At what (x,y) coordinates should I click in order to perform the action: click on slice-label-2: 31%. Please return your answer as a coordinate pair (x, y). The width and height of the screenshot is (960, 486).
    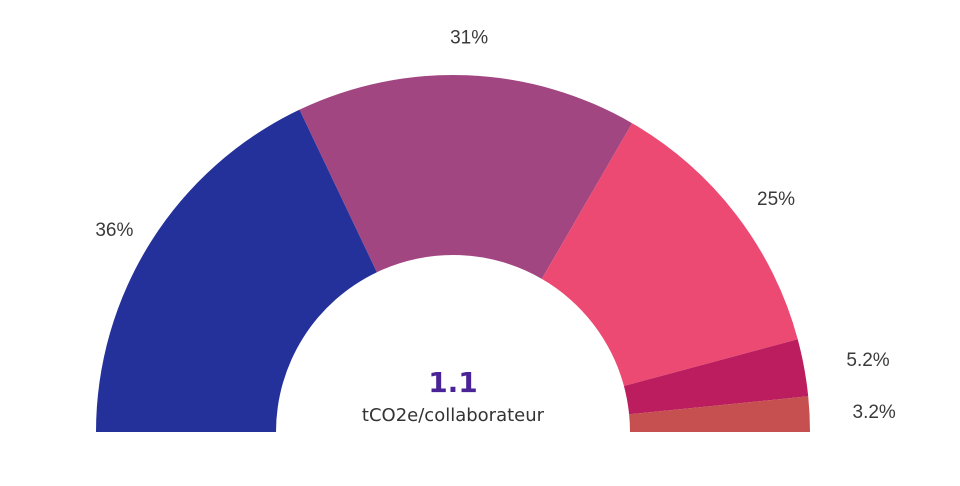
    Looking at the image, I should click on (469, 37).